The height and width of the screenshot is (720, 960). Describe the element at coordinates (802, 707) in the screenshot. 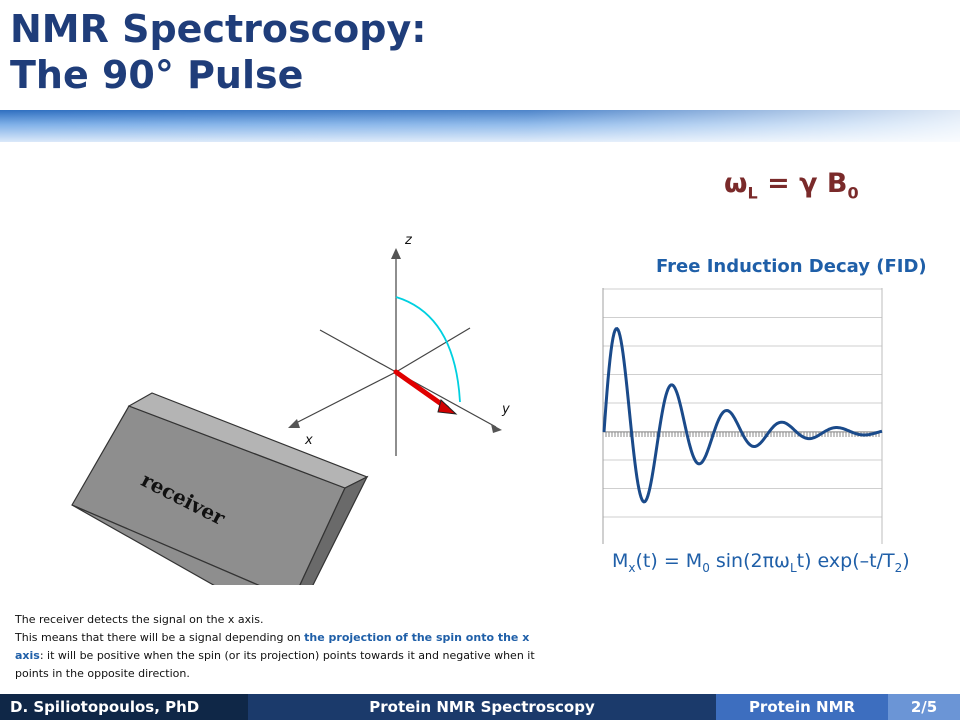

I see `footer-section: Protein NMR` at that location.